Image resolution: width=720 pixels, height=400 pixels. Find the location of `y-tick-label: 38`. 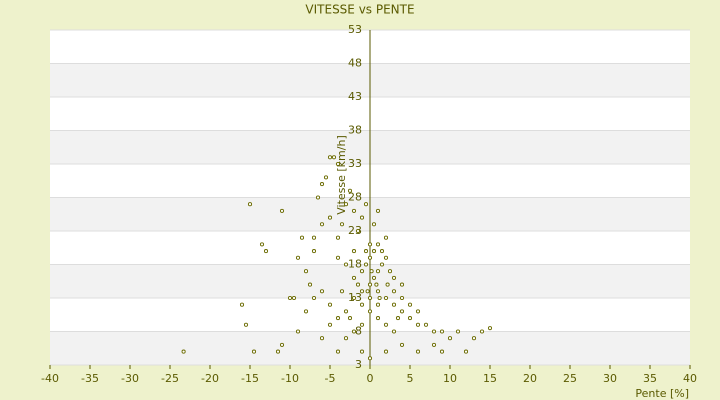

y-tick-label: 38 is located at coordinates (355, 130).